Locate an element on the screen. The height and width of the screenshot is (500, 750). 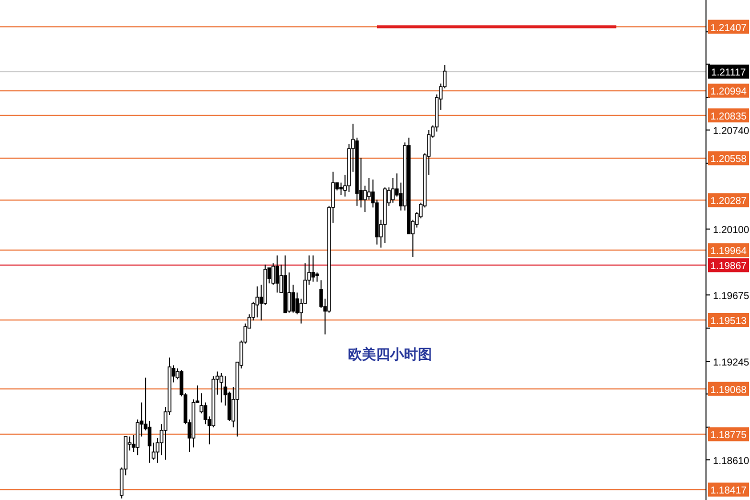
ref-line-label: 1.18775 is located at coordinates (729, 436).